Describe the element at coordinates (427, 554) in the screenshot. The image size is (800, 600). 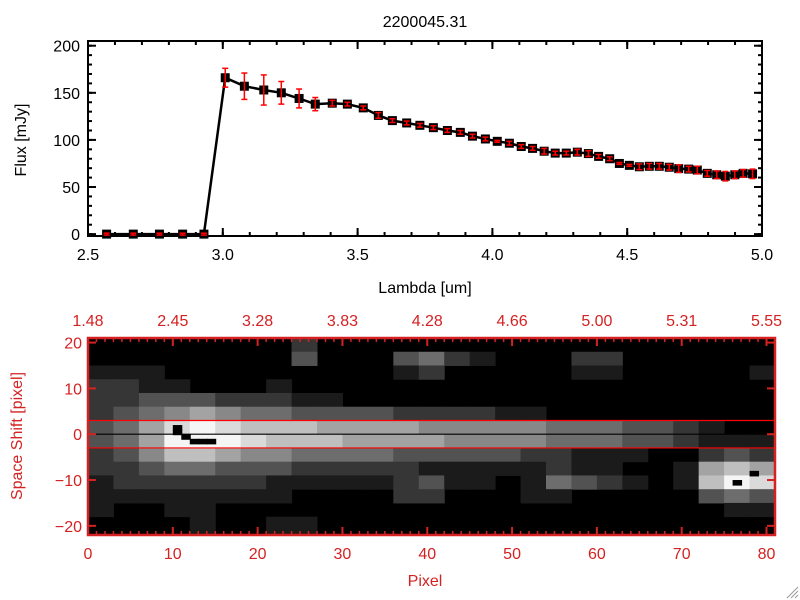
I see `x-tick-label: 40` at that location.